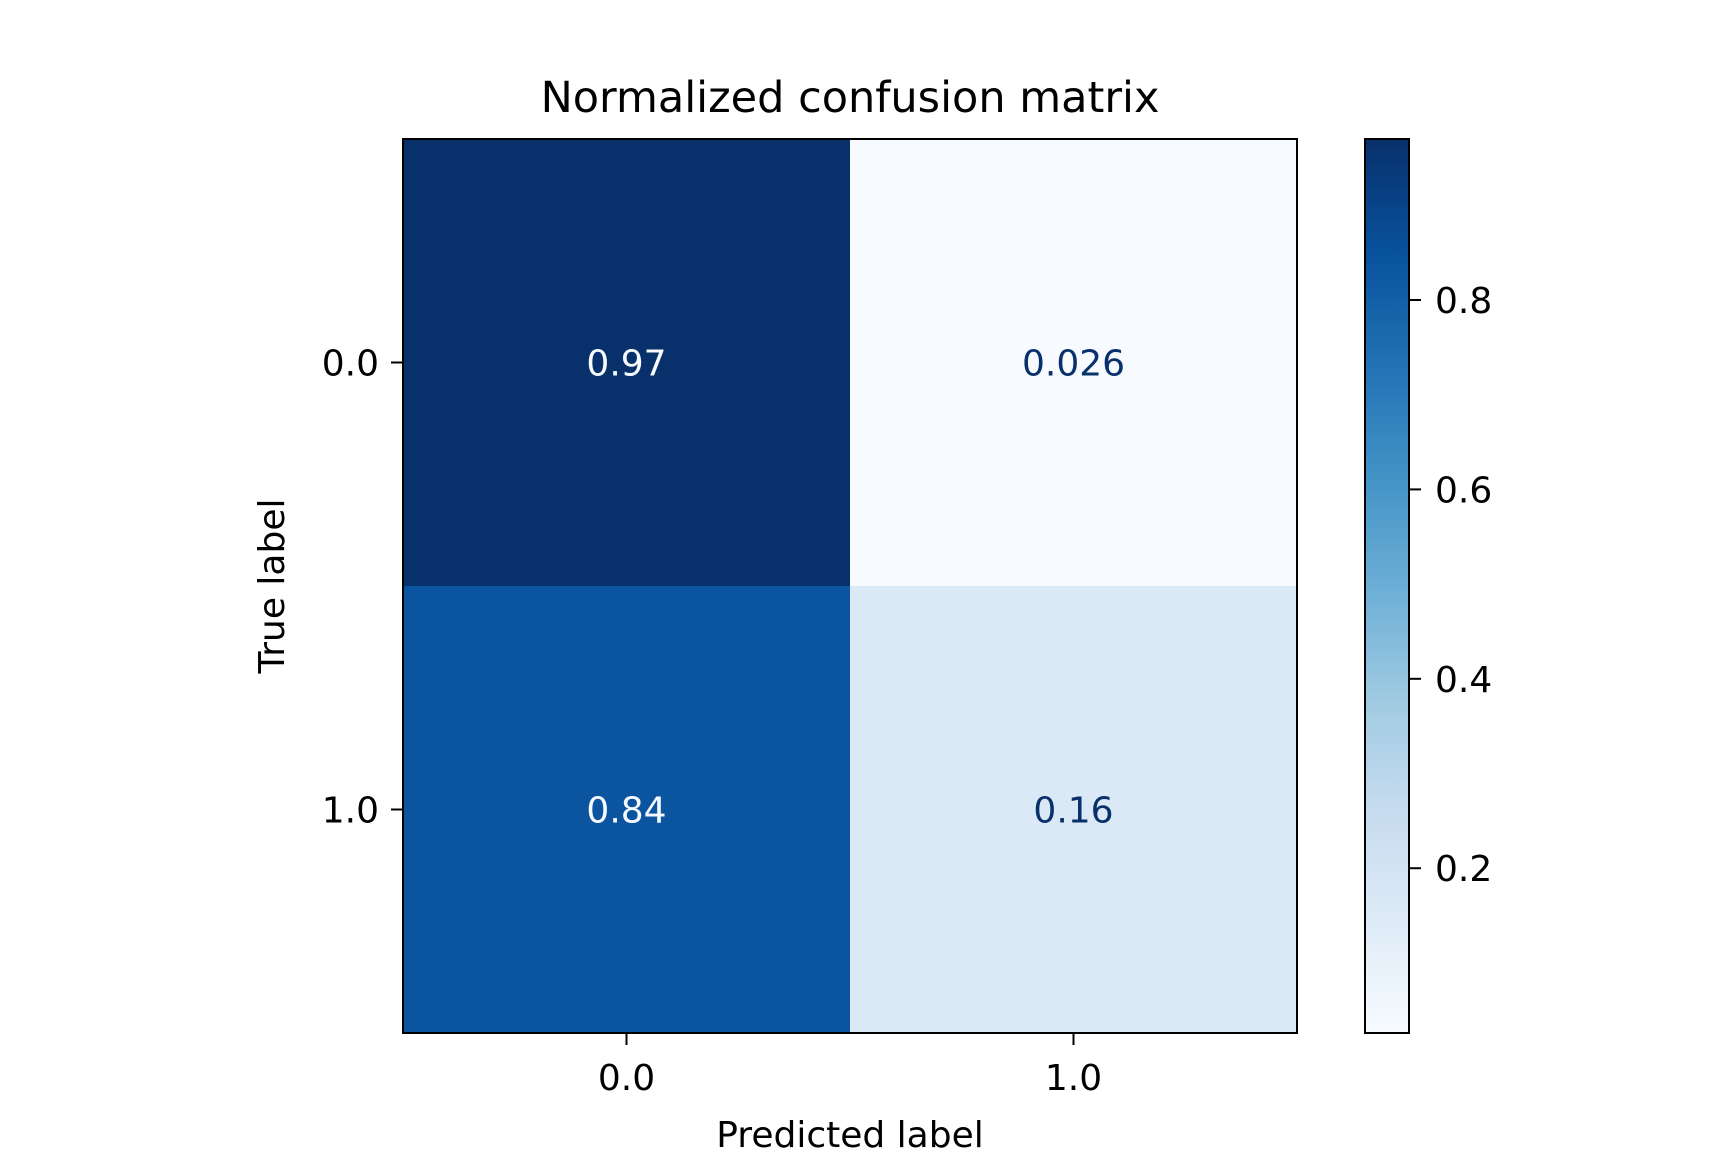  I want to click on colorbar-tick-label: 0.6, so click(1463, 490).